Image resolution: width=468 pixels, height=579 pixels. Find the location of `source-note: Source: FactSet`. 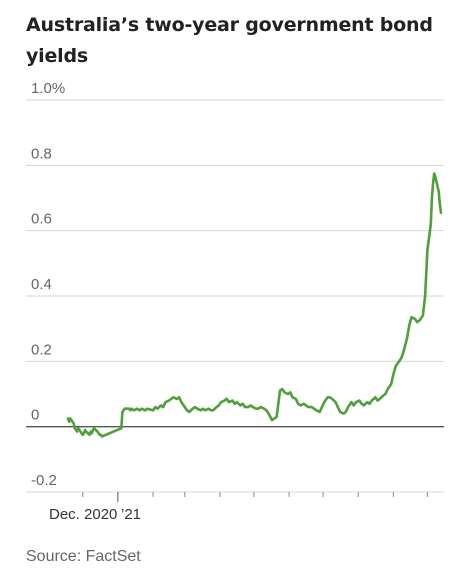

source-note: Source: FactSet is located at coordinates (83, 556).